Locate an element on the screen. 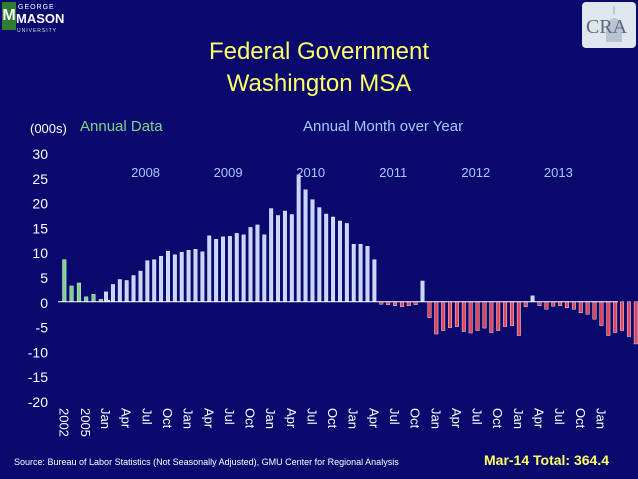 The width and height of the screenshot is (638, 479). gmu-logo-bottom: UNIVERSITY is located at coordinates (37, 31).